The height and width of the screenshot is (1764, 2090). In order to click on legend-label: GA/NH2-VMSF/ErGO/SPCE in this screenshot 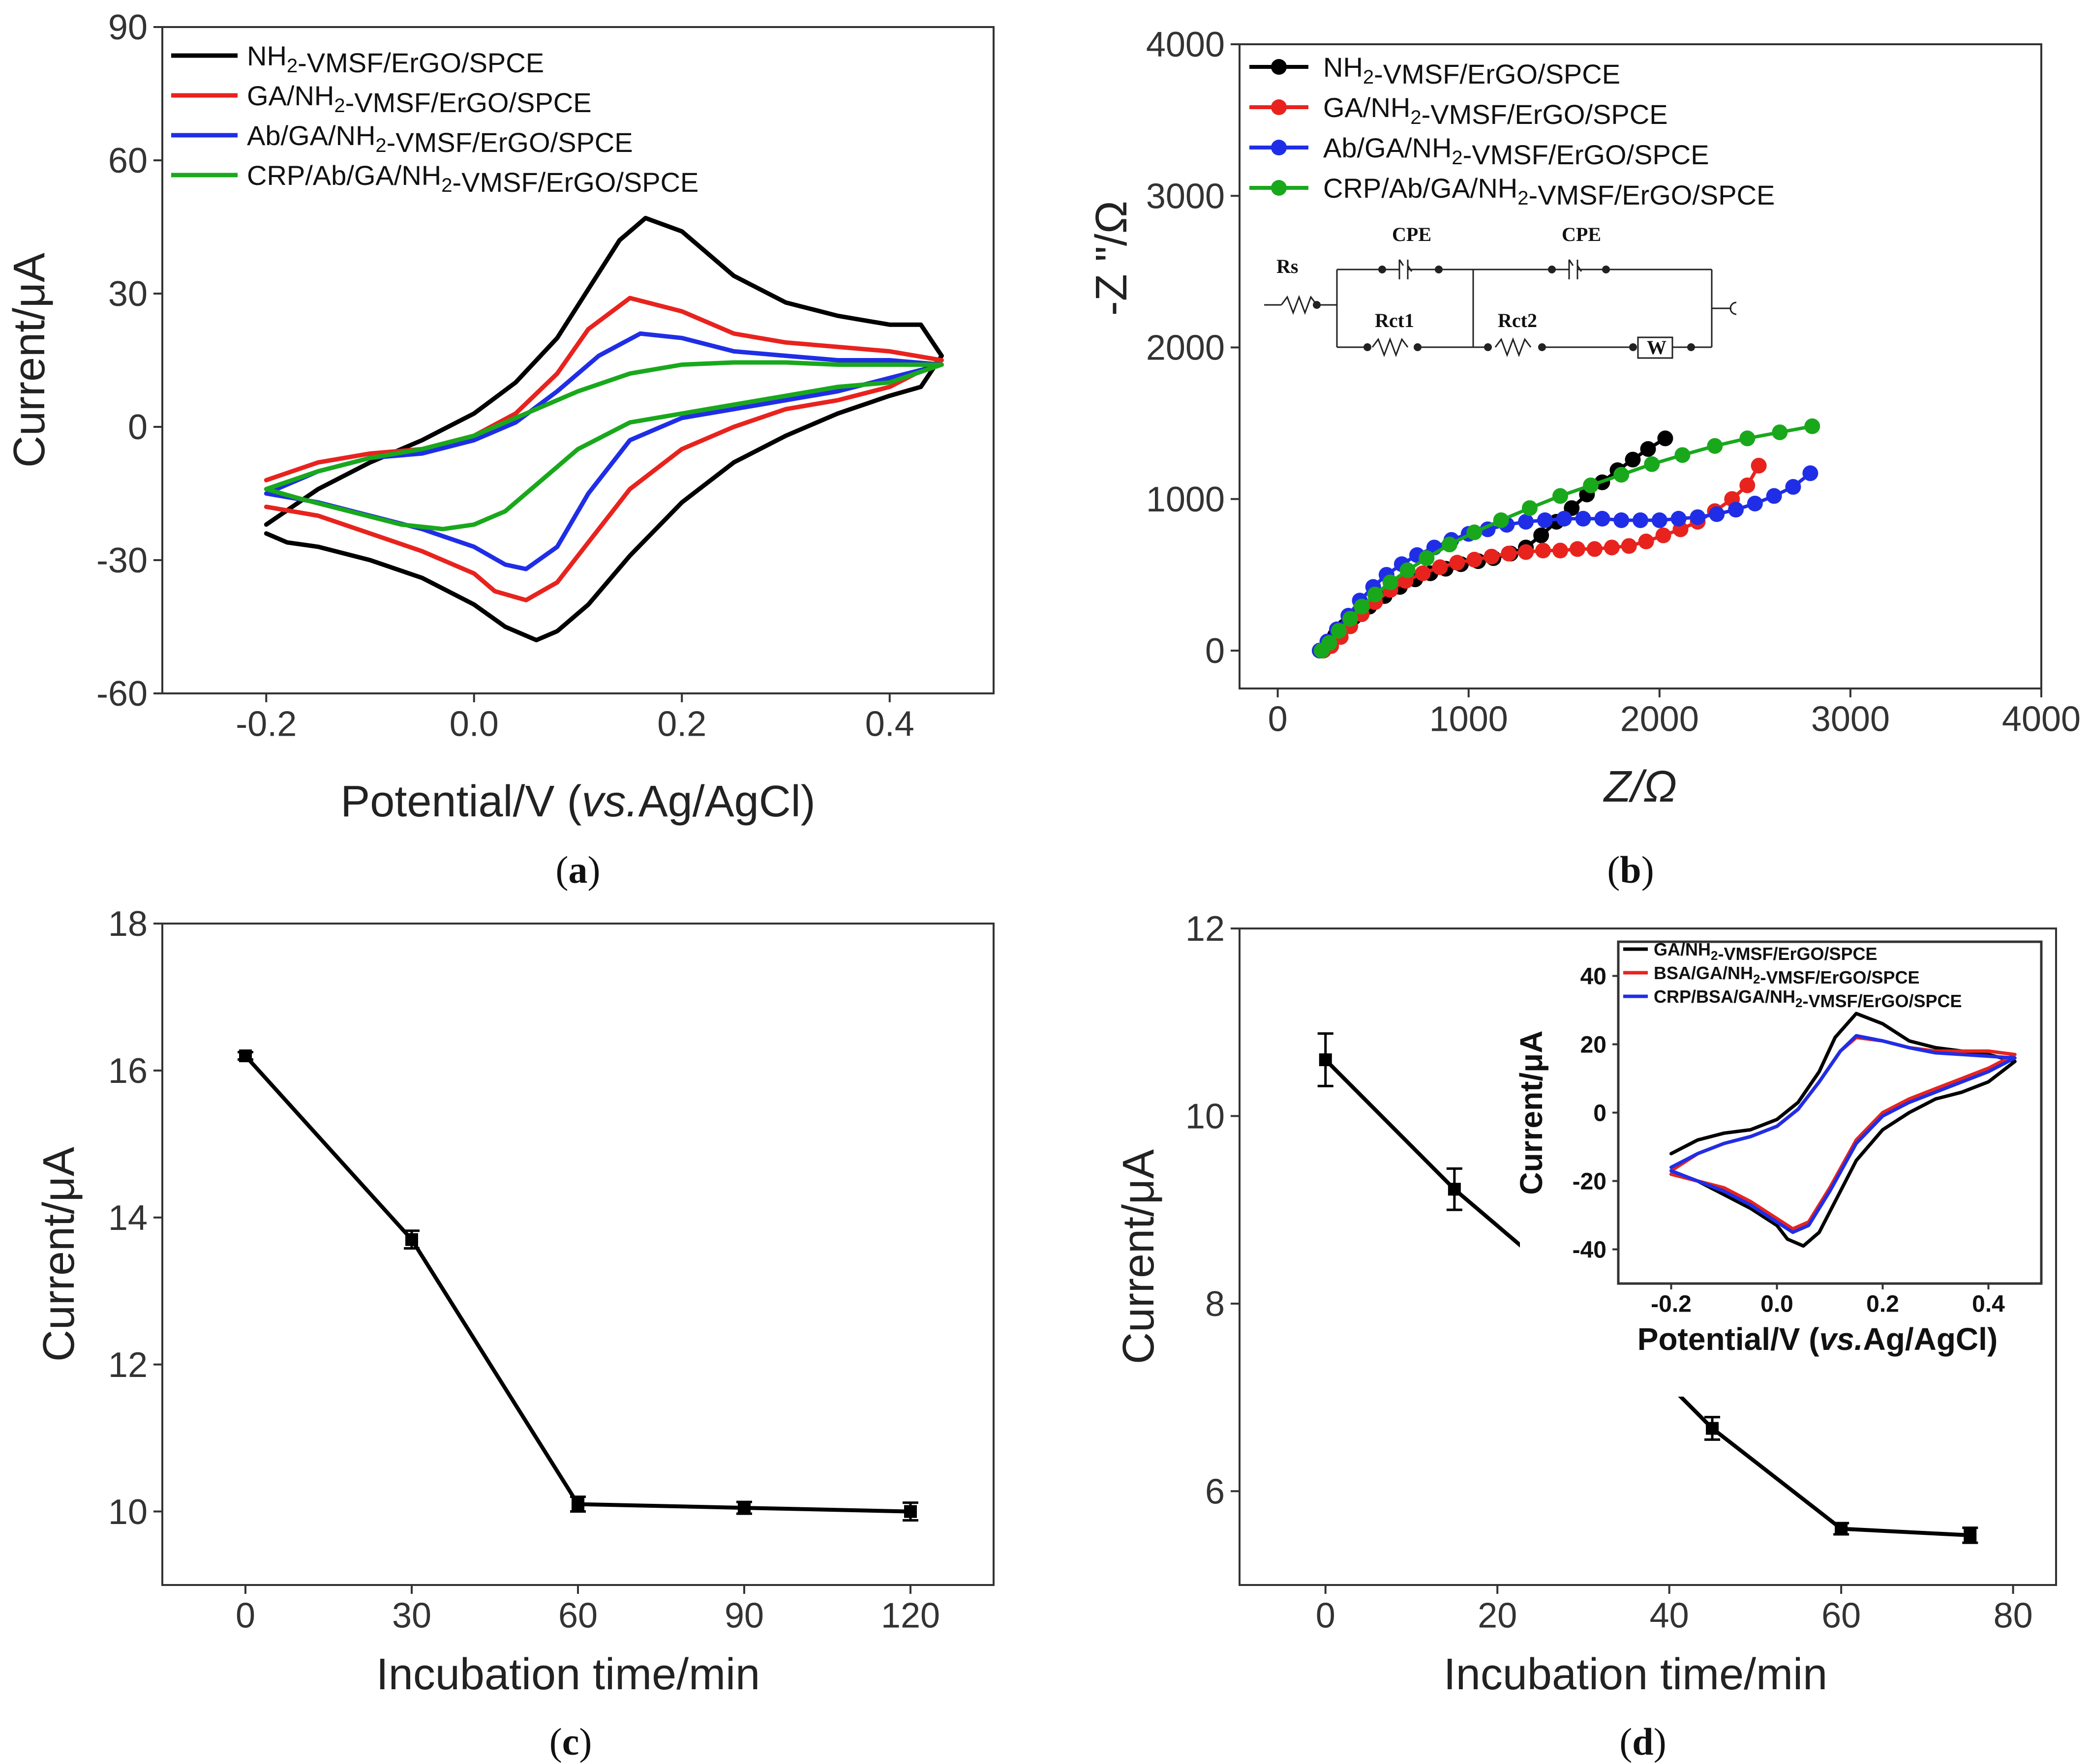, I will do `click(1495, 111)`.